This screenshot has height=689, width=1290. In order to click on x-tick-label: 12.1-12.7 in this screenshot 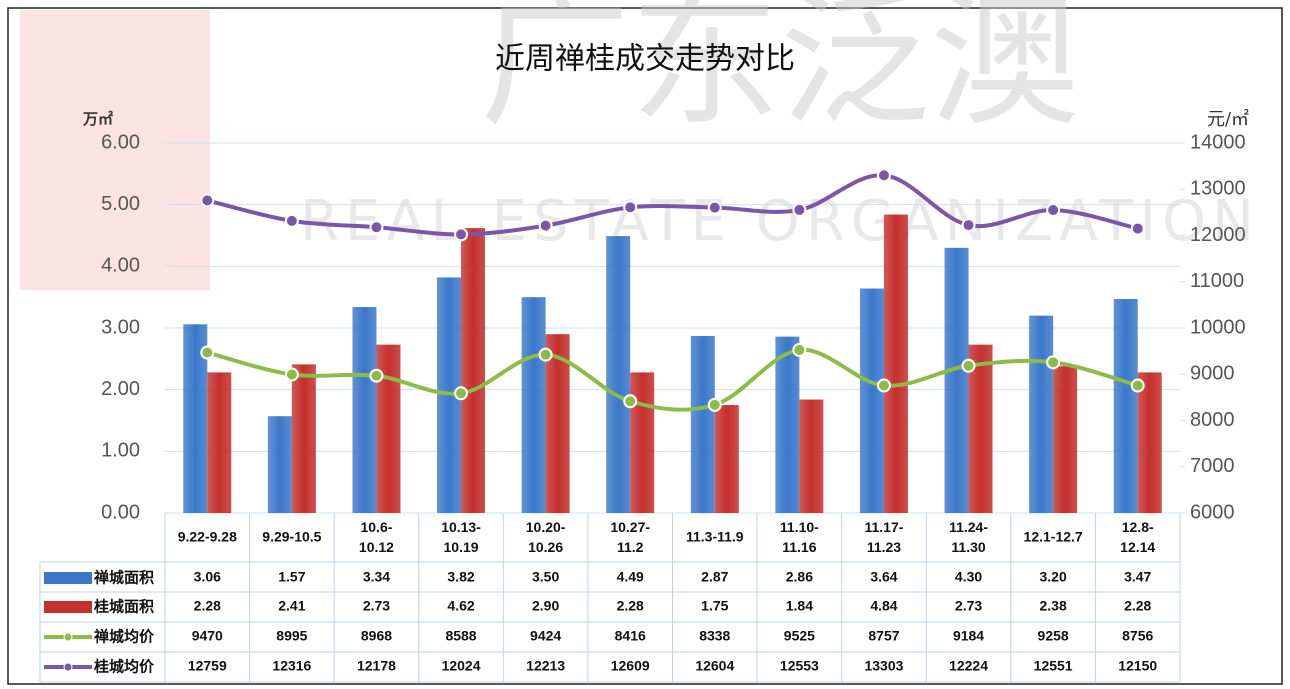, I will do `click(1053, 537)`.